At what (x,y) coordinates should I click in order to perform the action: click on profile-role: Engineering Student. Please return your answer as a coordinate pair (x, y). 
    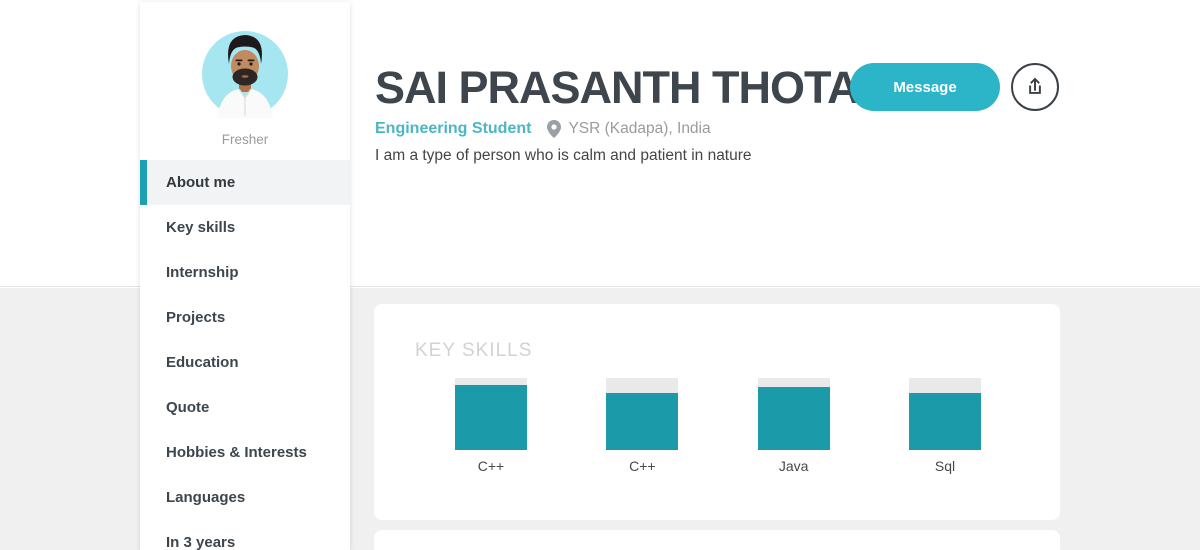
    Looking at the image, I should click on (453, 128).